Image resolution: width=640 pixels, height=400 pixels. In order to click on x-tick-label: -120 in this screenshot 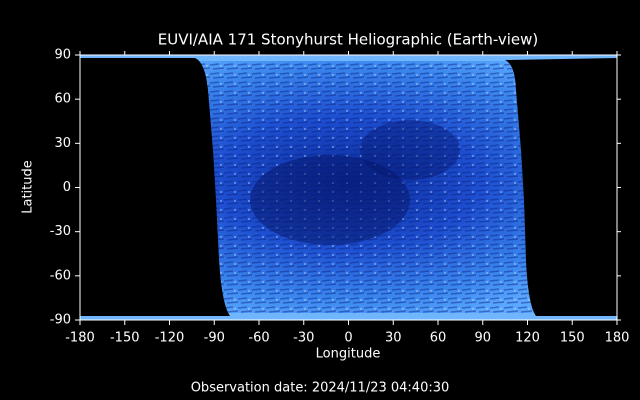, I will do `click(170, 338)`.